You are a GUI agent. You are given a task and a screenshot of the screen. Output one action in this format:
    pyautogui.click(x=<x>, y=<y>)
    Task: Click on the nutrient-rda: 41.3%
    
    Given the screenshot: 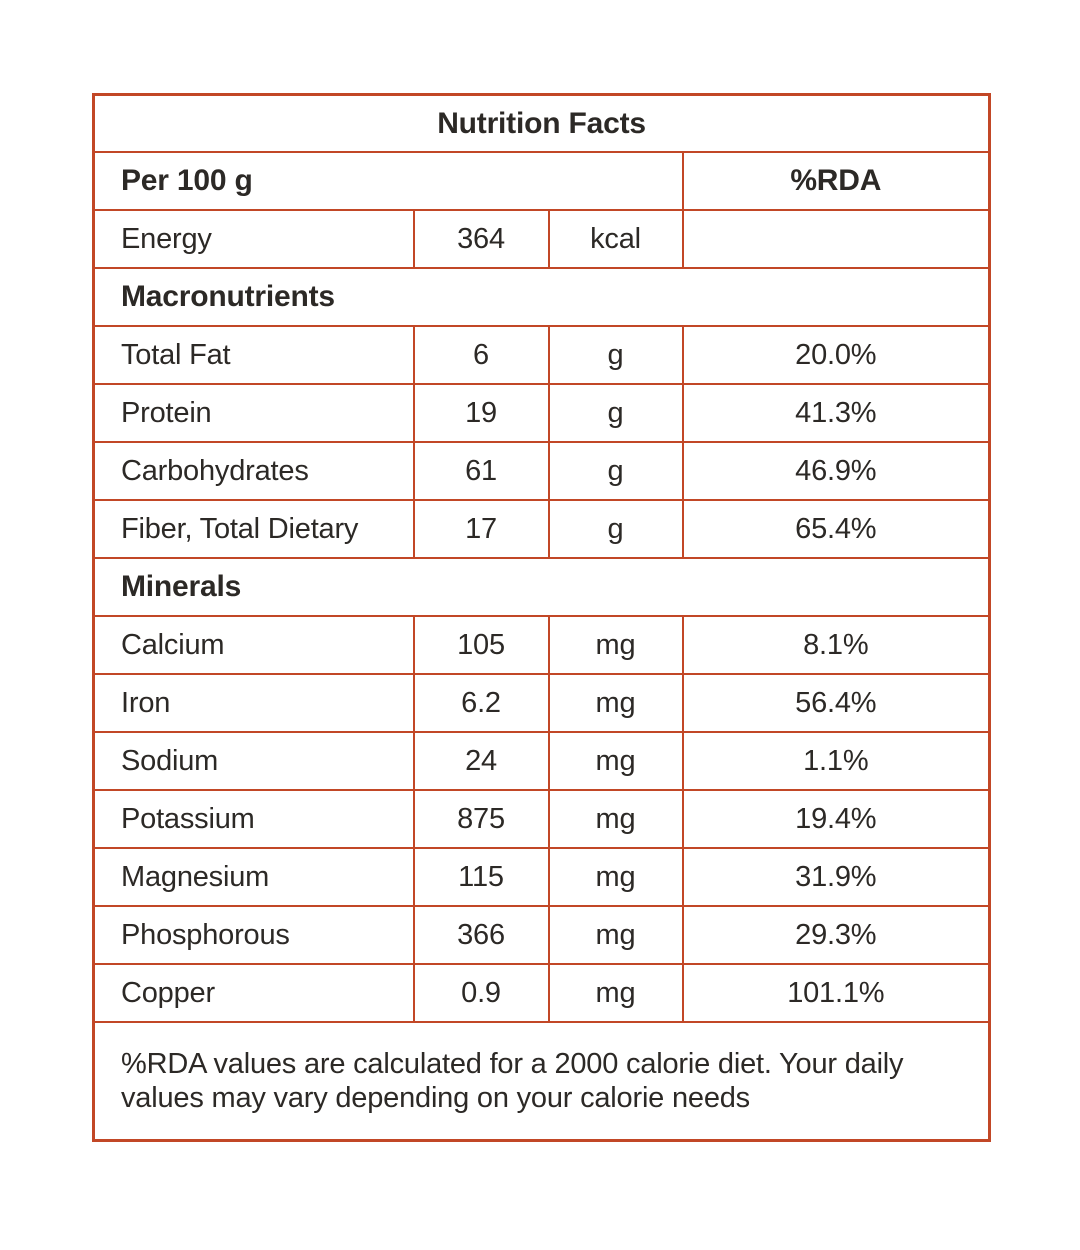 What is the action you would take?
    pyautogui.click(x=836, y=413)
    